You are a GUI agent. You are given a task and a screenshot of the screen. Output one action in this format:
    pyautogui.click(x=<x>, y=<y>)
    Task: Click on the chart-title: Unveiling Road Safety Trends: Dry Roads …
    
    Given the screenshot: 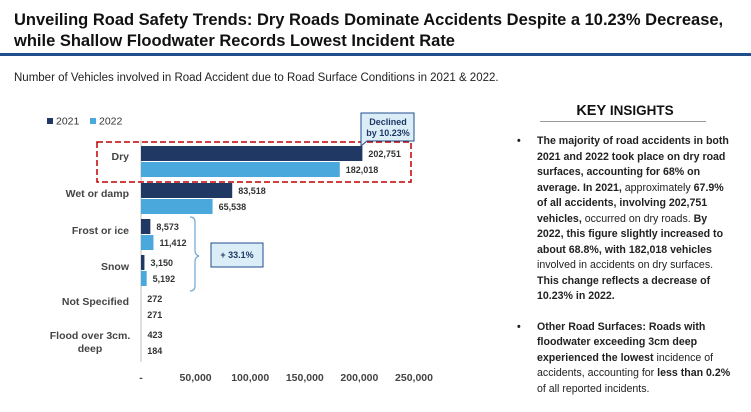 What is the action you would take?
    pyautogui.click(x=374, y=31)
    